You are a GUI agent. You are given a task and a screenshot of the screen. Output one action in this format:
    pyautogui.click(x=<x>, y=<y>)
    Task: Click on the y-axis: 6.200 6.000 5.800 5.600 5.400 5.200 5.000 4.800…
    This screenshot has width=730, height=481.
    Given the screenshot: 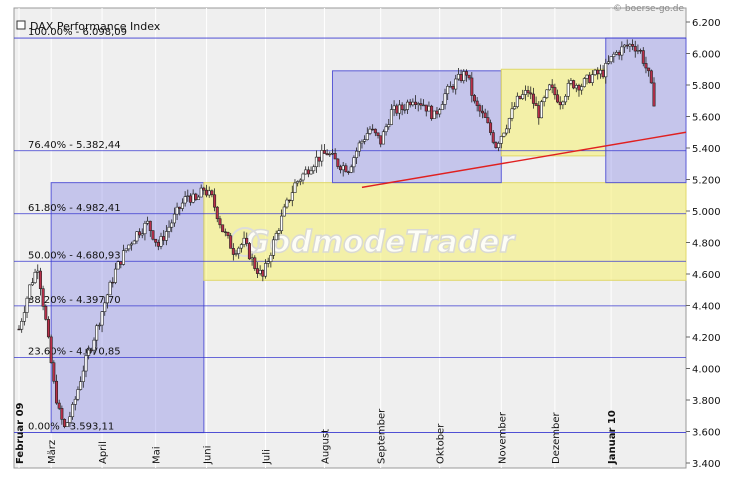 What is the action you would take?
    pyautogui.click(x=703, y=244)
    